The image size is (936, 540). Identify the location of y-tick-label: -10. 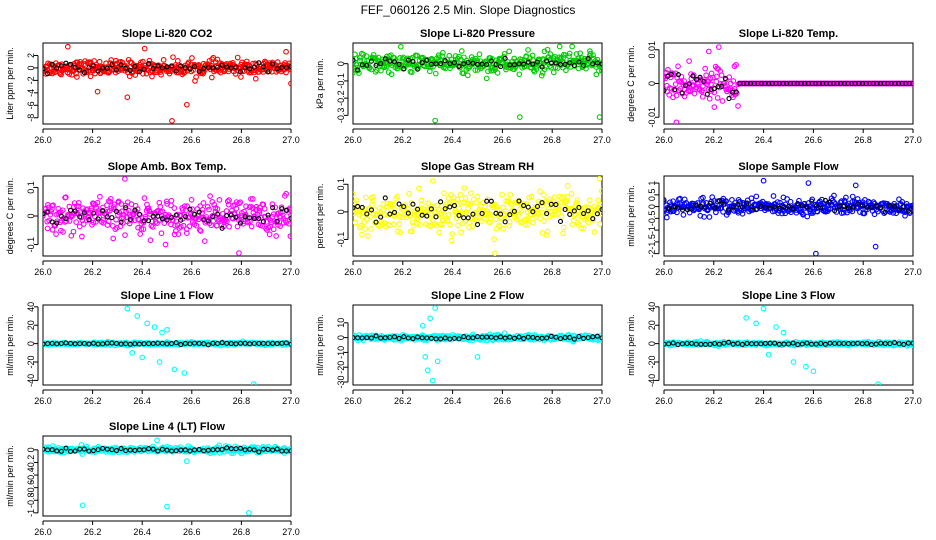
(341, 352).